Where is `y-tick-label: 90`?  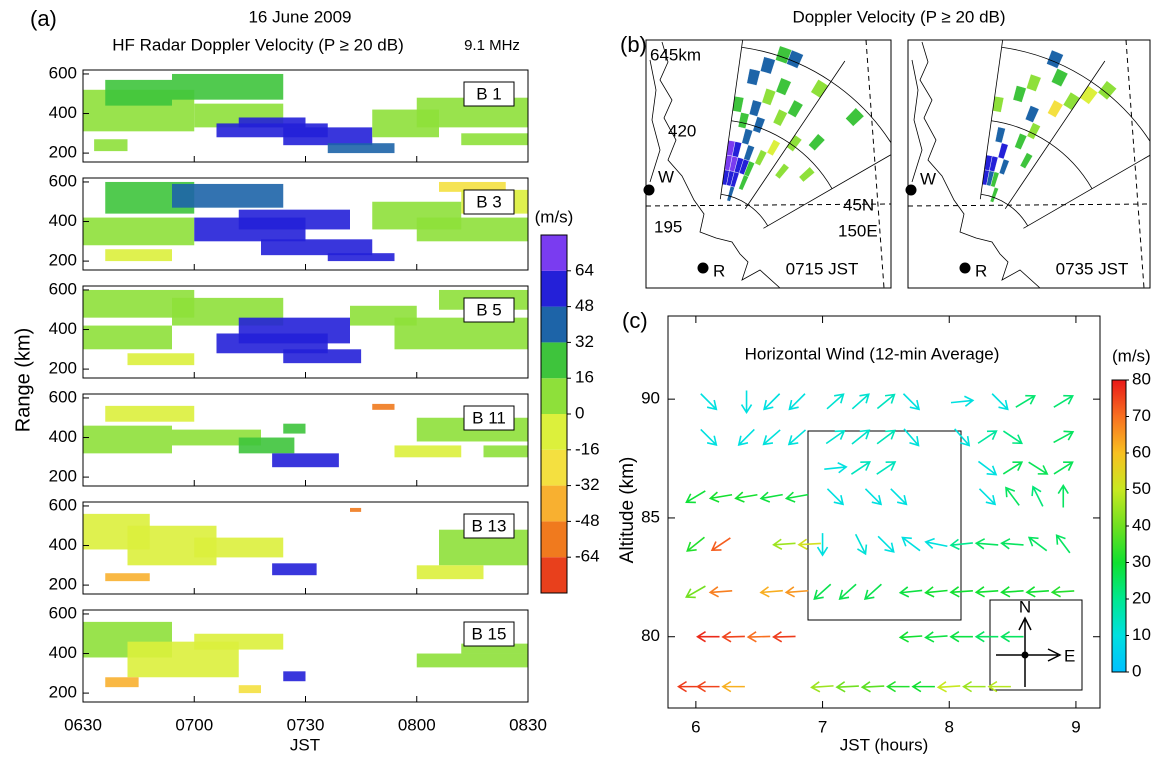
y-tick-label: 90 is located at coordinates (650, 398).